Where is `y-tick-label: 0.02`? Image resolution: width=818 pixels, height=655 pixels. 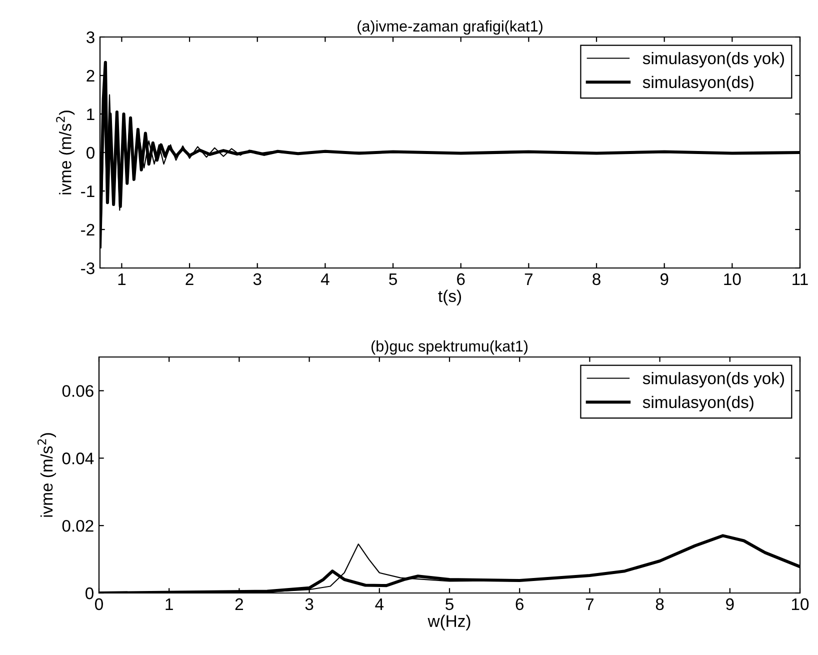 y-tick-label: 0.02 is located at coordinates (78, 526).